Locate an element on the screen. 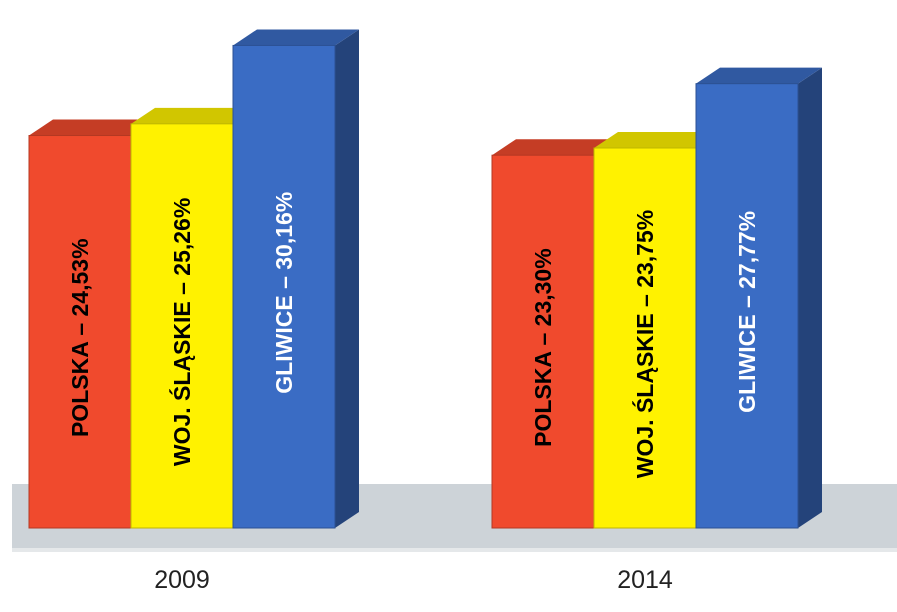 This screenshot has height=612, width=897. bar-2009-3: GLIWICE – 30,16% is located at coordinates (295, 279).